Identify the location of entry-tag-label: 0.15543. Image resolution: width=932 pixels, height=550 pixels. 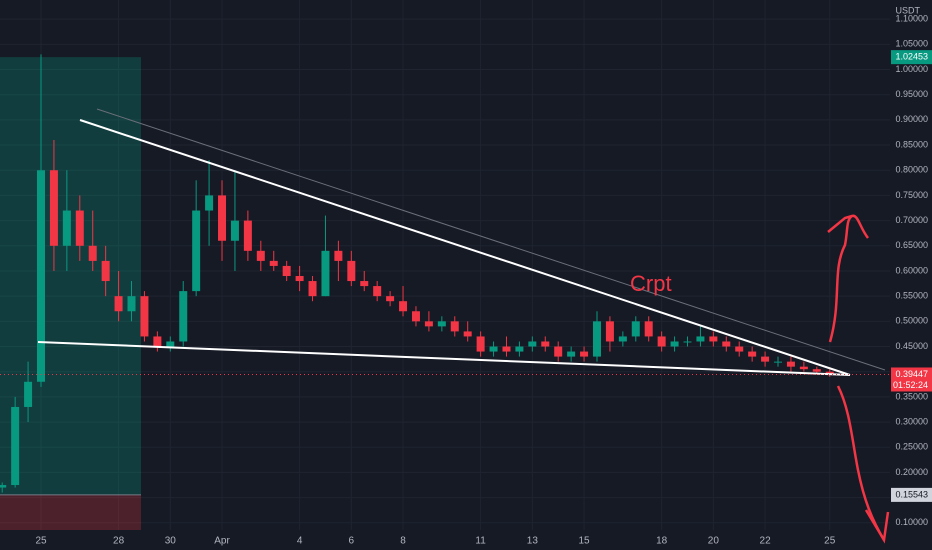
(911, 494).